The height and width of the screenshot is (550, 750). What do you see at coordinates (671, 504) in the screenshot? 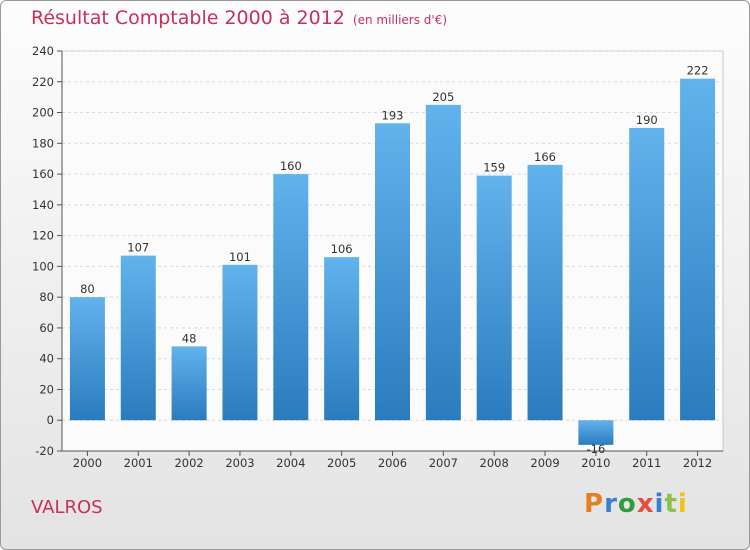
I see `logo-letter: t` at bounding box center [671, 504].